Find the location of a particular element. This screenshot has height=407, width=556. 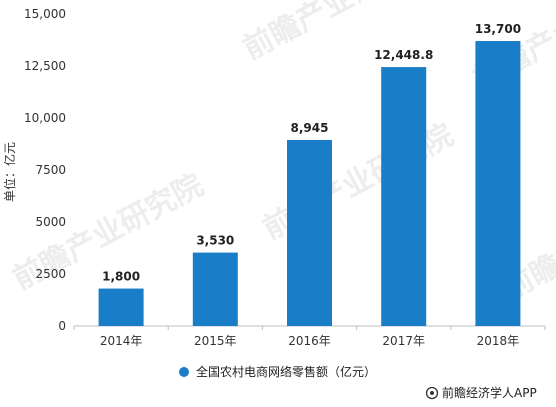

at-icon is located at coordinates (432, 393).